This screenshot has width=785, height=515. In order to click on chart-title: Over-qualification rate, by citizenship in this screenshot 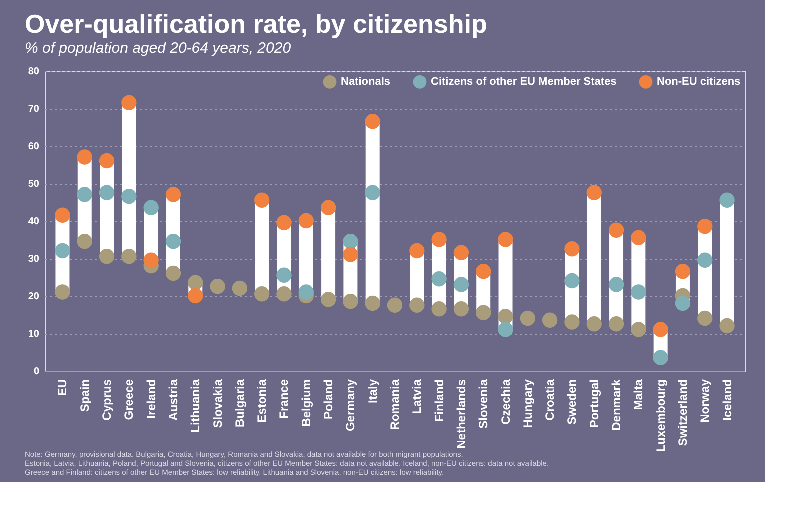, I will do `click(256, 24)`.